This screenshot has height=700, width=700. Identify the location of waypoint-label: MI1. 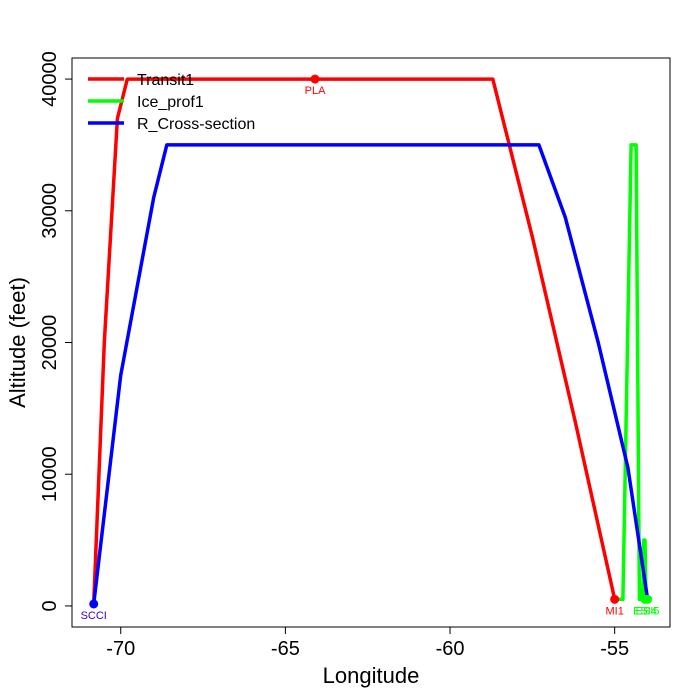
(615, 611).